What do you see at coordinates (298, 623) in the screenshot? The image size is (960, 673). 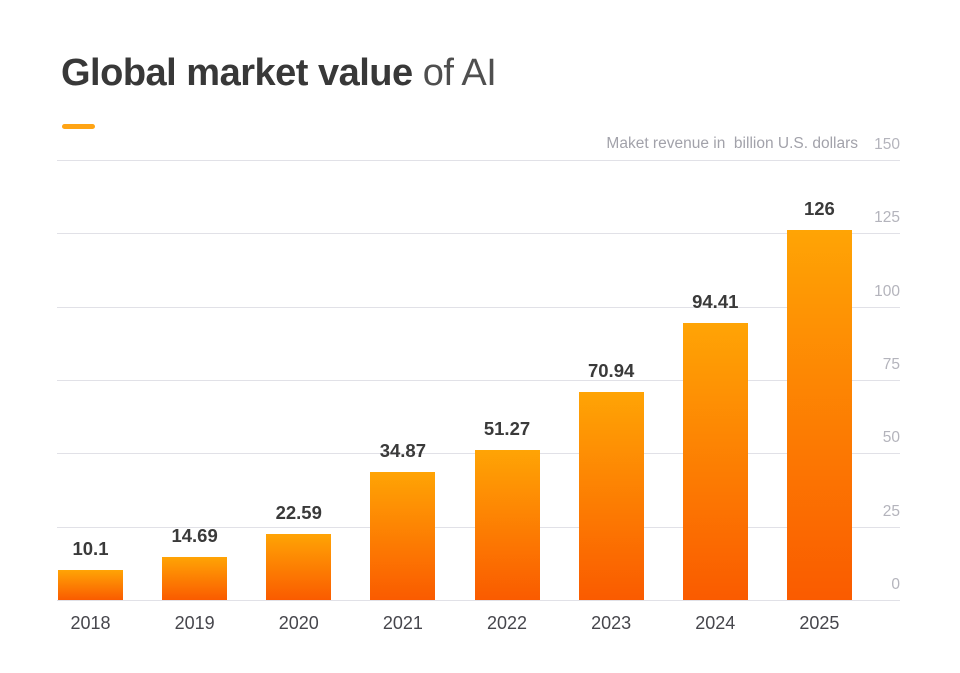 I see `x-axis-label-2020: 2020` at bounding box center [298, 623].